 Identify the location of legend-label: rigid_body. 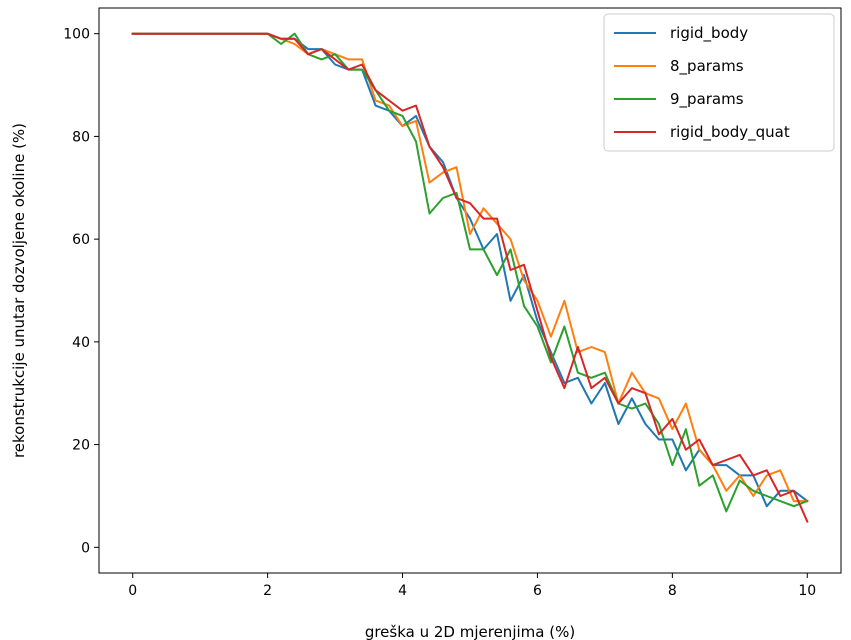
(709, 33).